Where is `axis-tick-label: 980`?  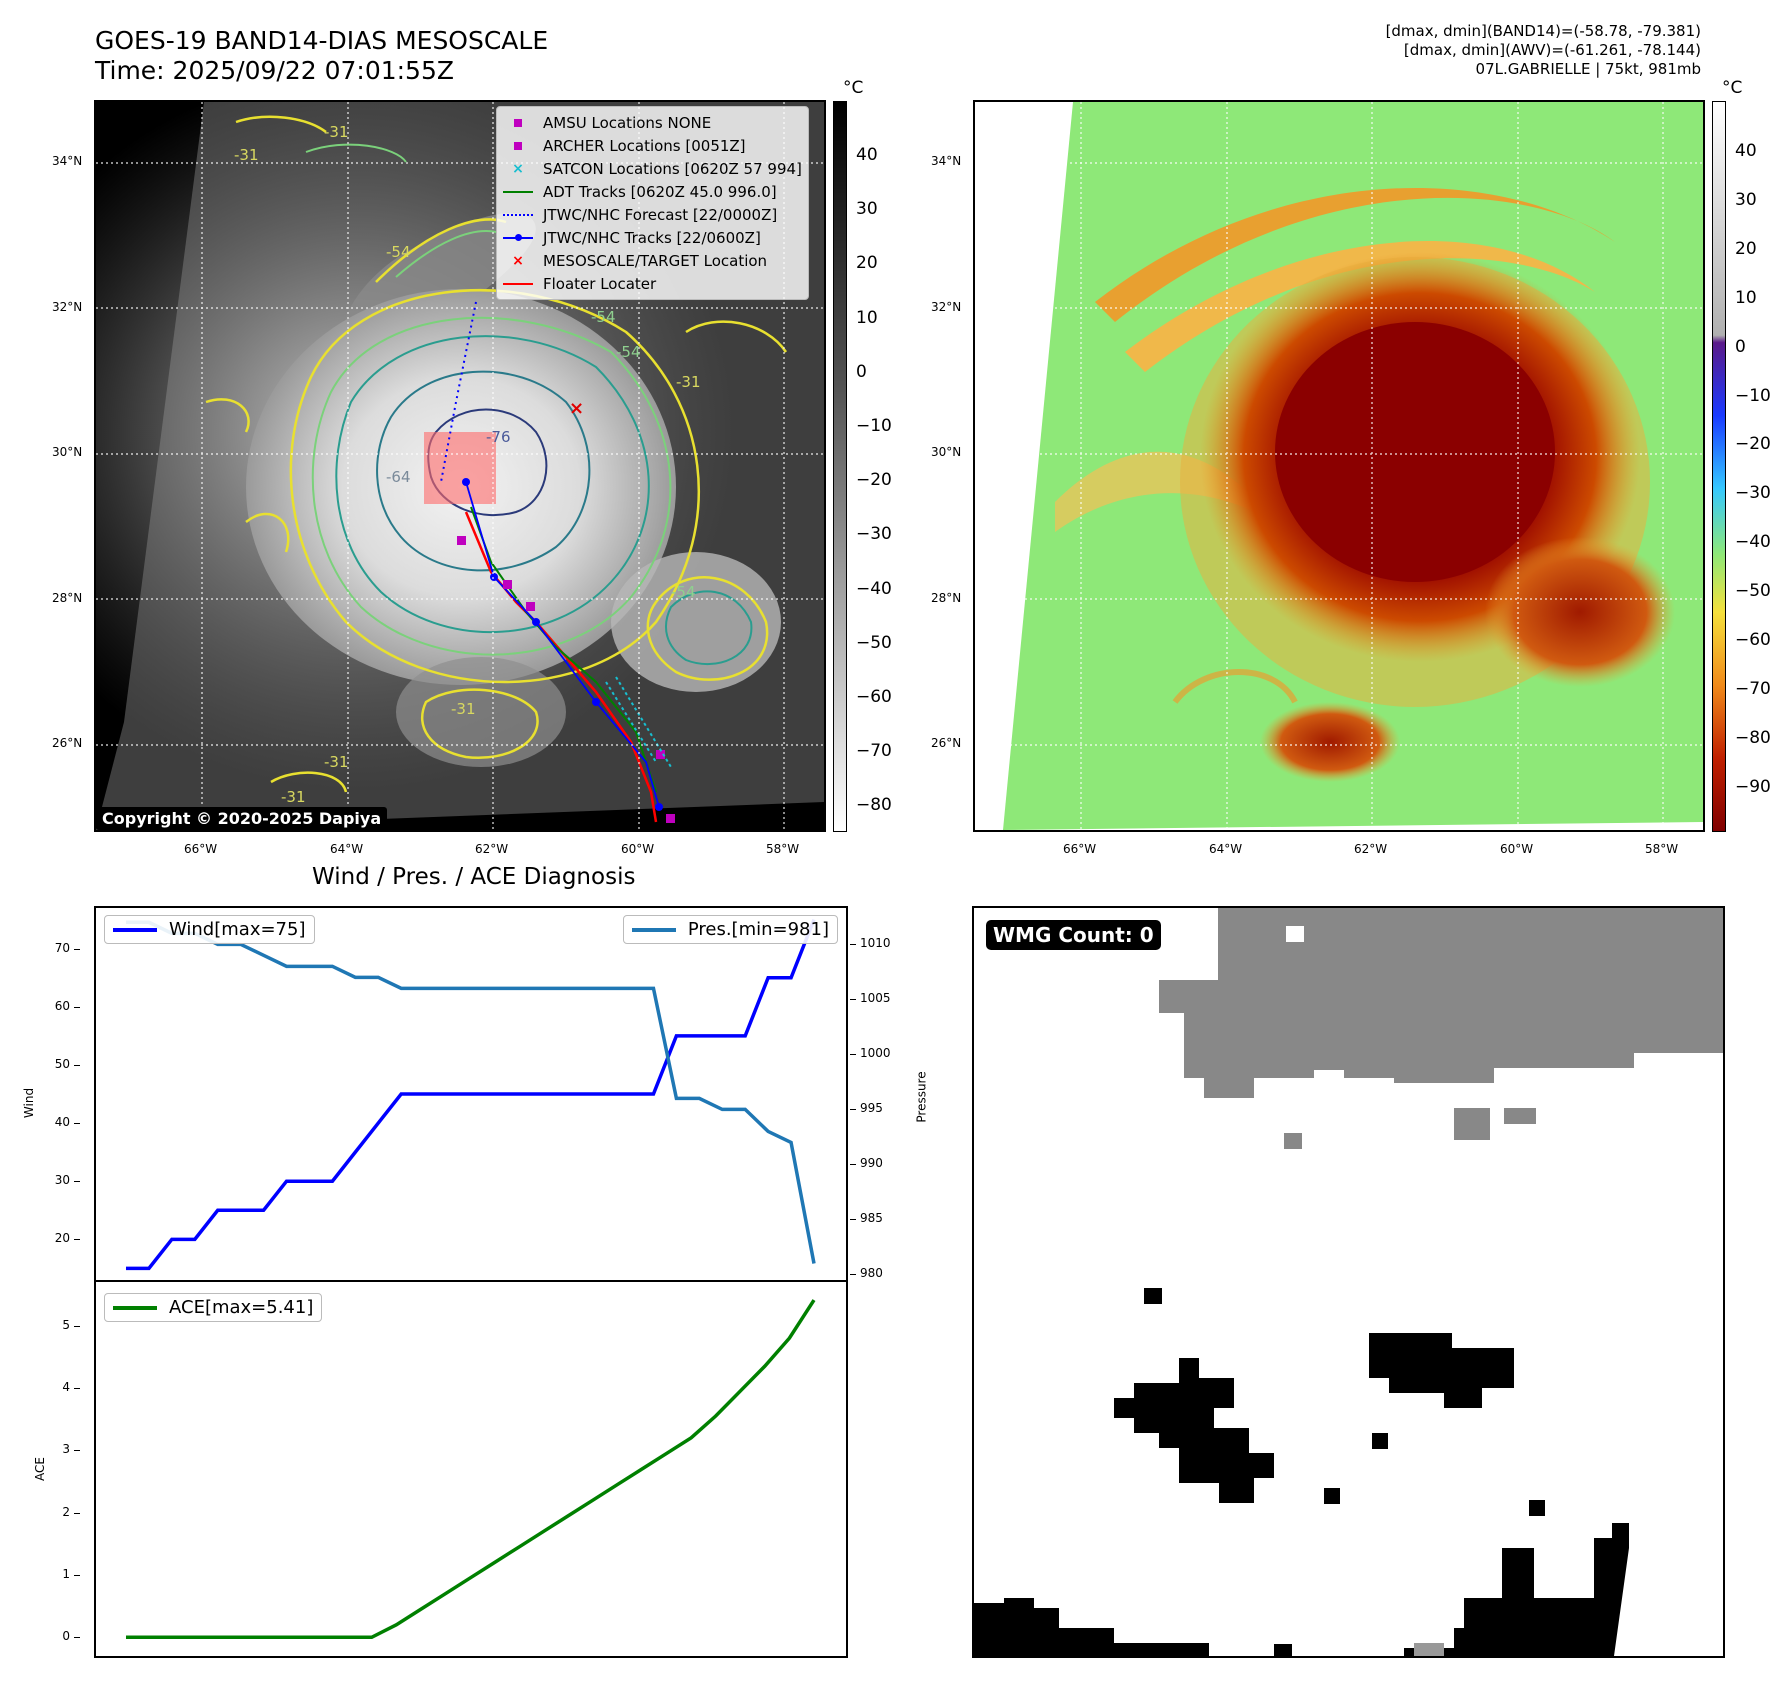
axis-tick-label: 980 is located at coordinates (871, 1273).